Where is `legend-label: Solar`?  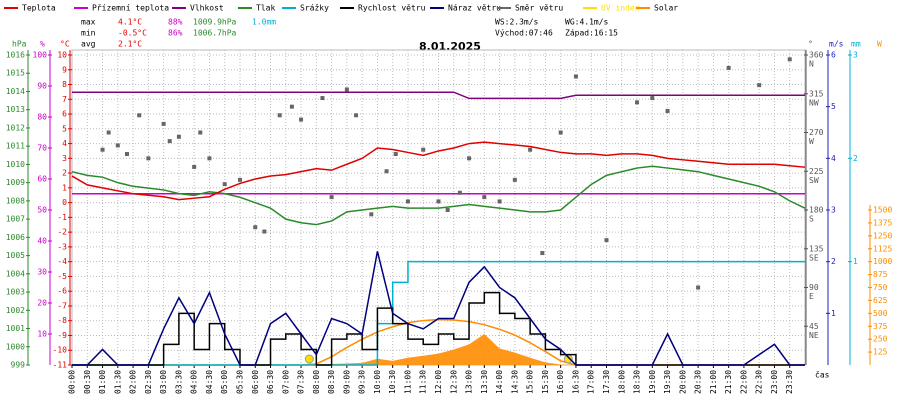
legend-label: Solar is located at coordinates (666, 8).